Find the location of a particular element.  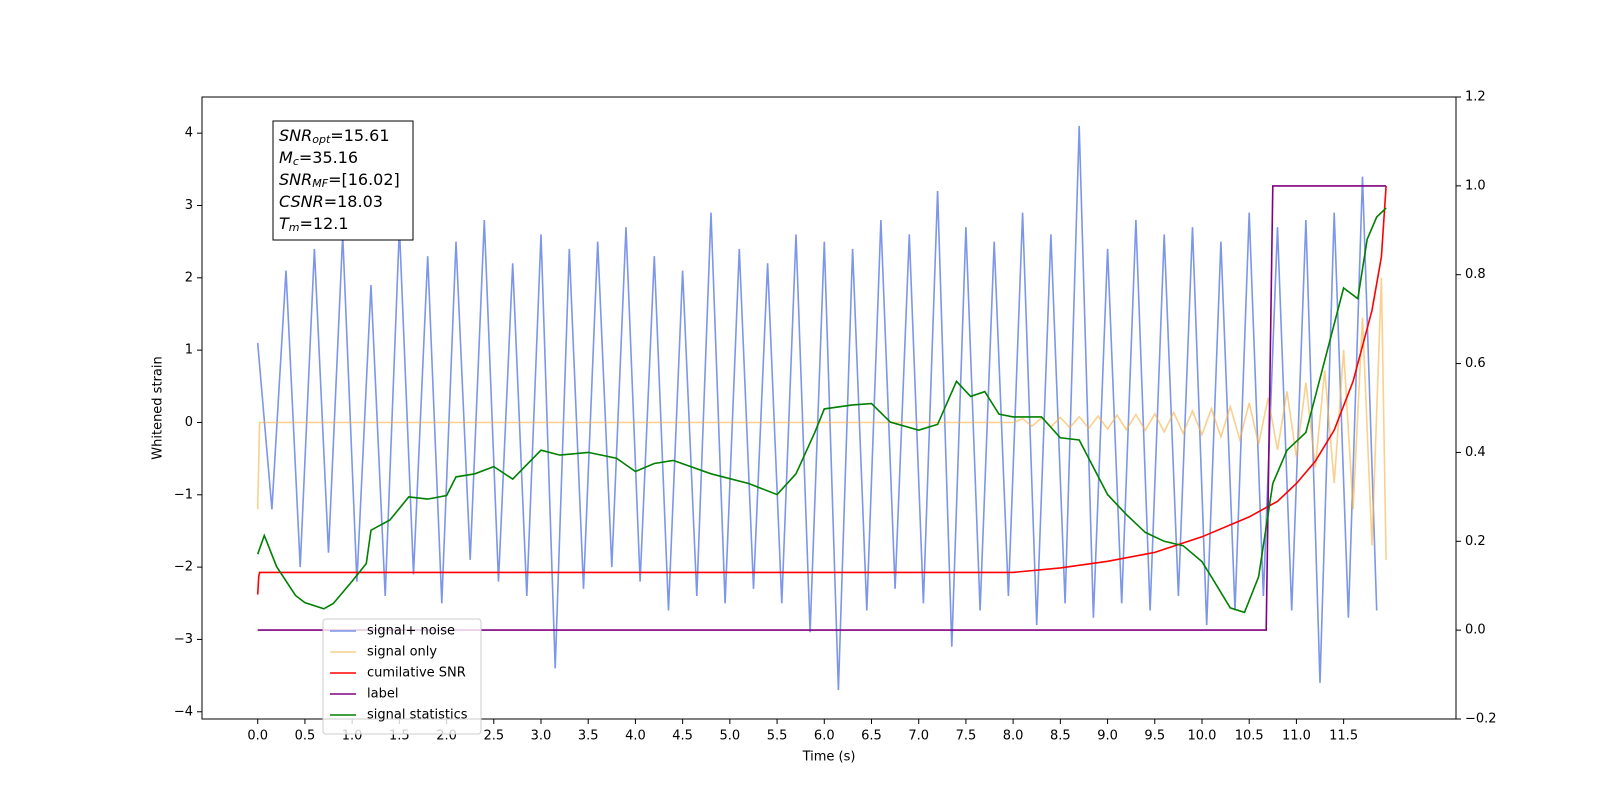

annotation-line: SNRopt=15.61 is located at coordinates (334, 136).